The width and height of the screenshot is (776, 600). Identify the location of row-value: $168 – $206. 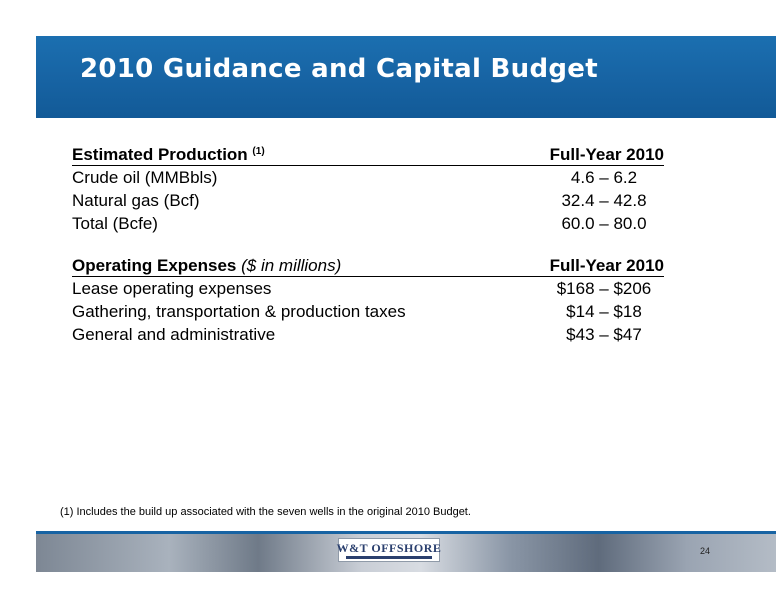
(604, 288).